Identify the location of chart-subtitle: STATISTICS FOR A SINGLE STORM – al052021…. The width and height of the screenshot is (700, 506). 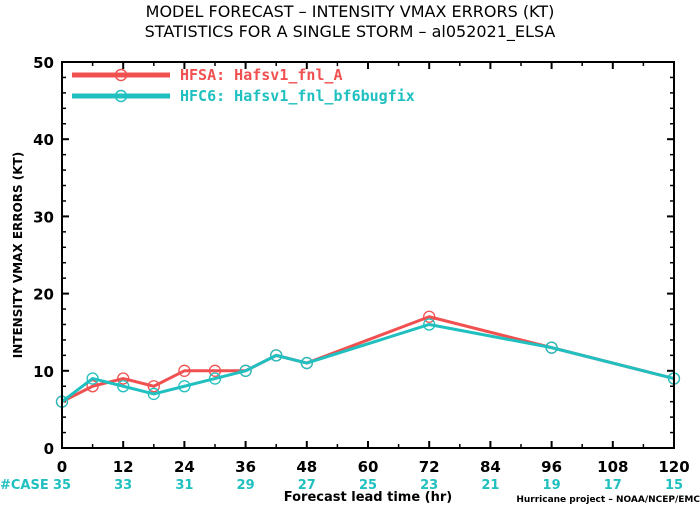
(350, 32).